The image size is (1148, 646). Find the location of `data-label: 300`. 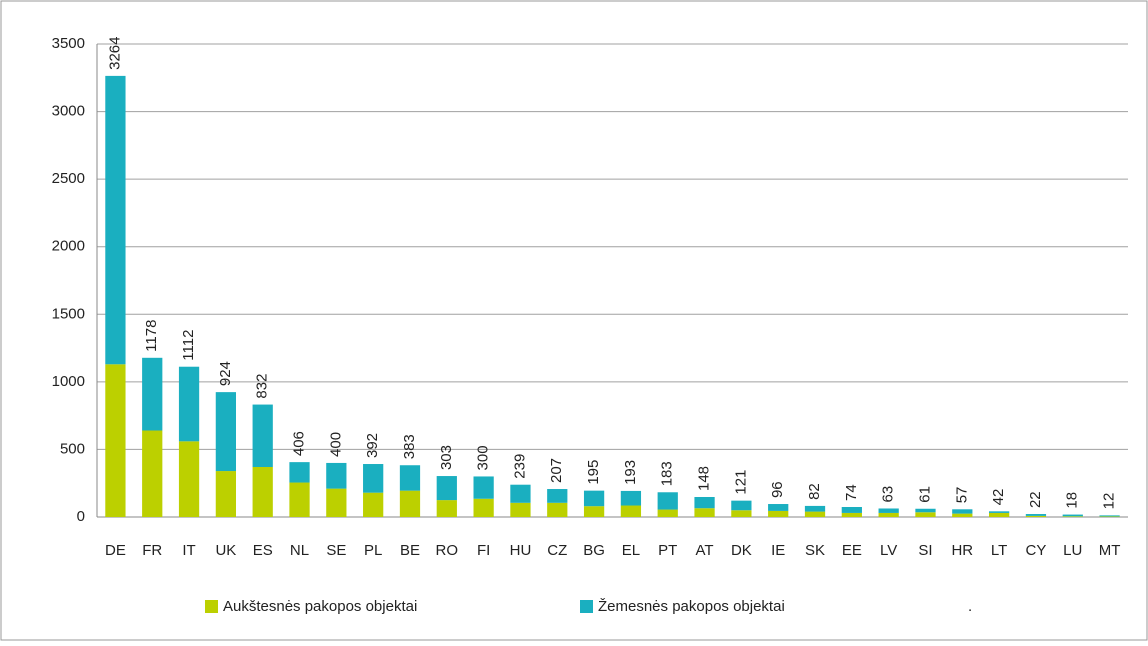

data-label: 300 is located at coordinates (483, 457).